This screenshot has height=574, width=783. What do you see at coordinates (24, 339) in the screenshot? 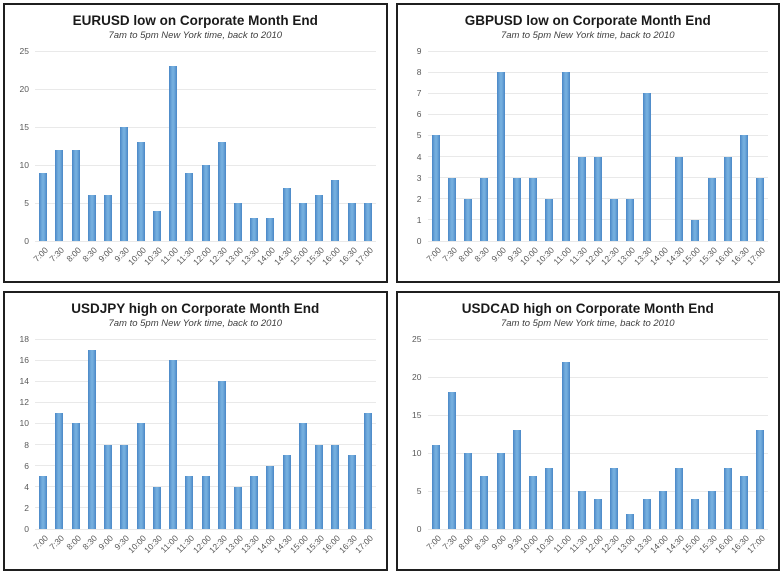
I see `y-tick-label: 18` at bounding box center [24, 339].